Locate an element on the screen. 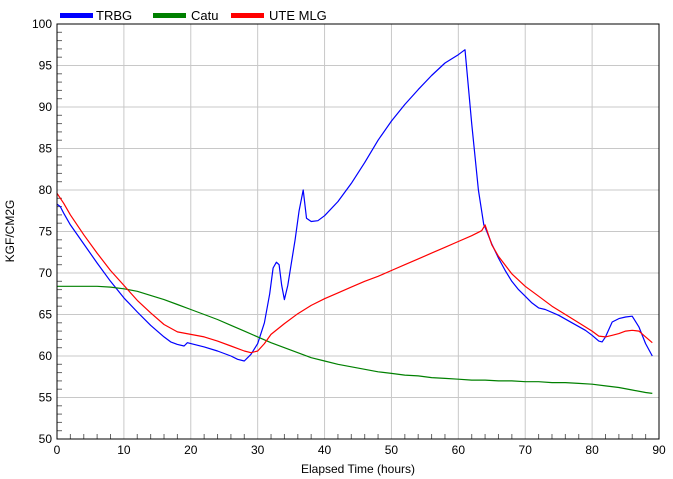 This screenshot has height=479, width=673. legend-item-trbg: TRBG is located at coordinates (96, 15).